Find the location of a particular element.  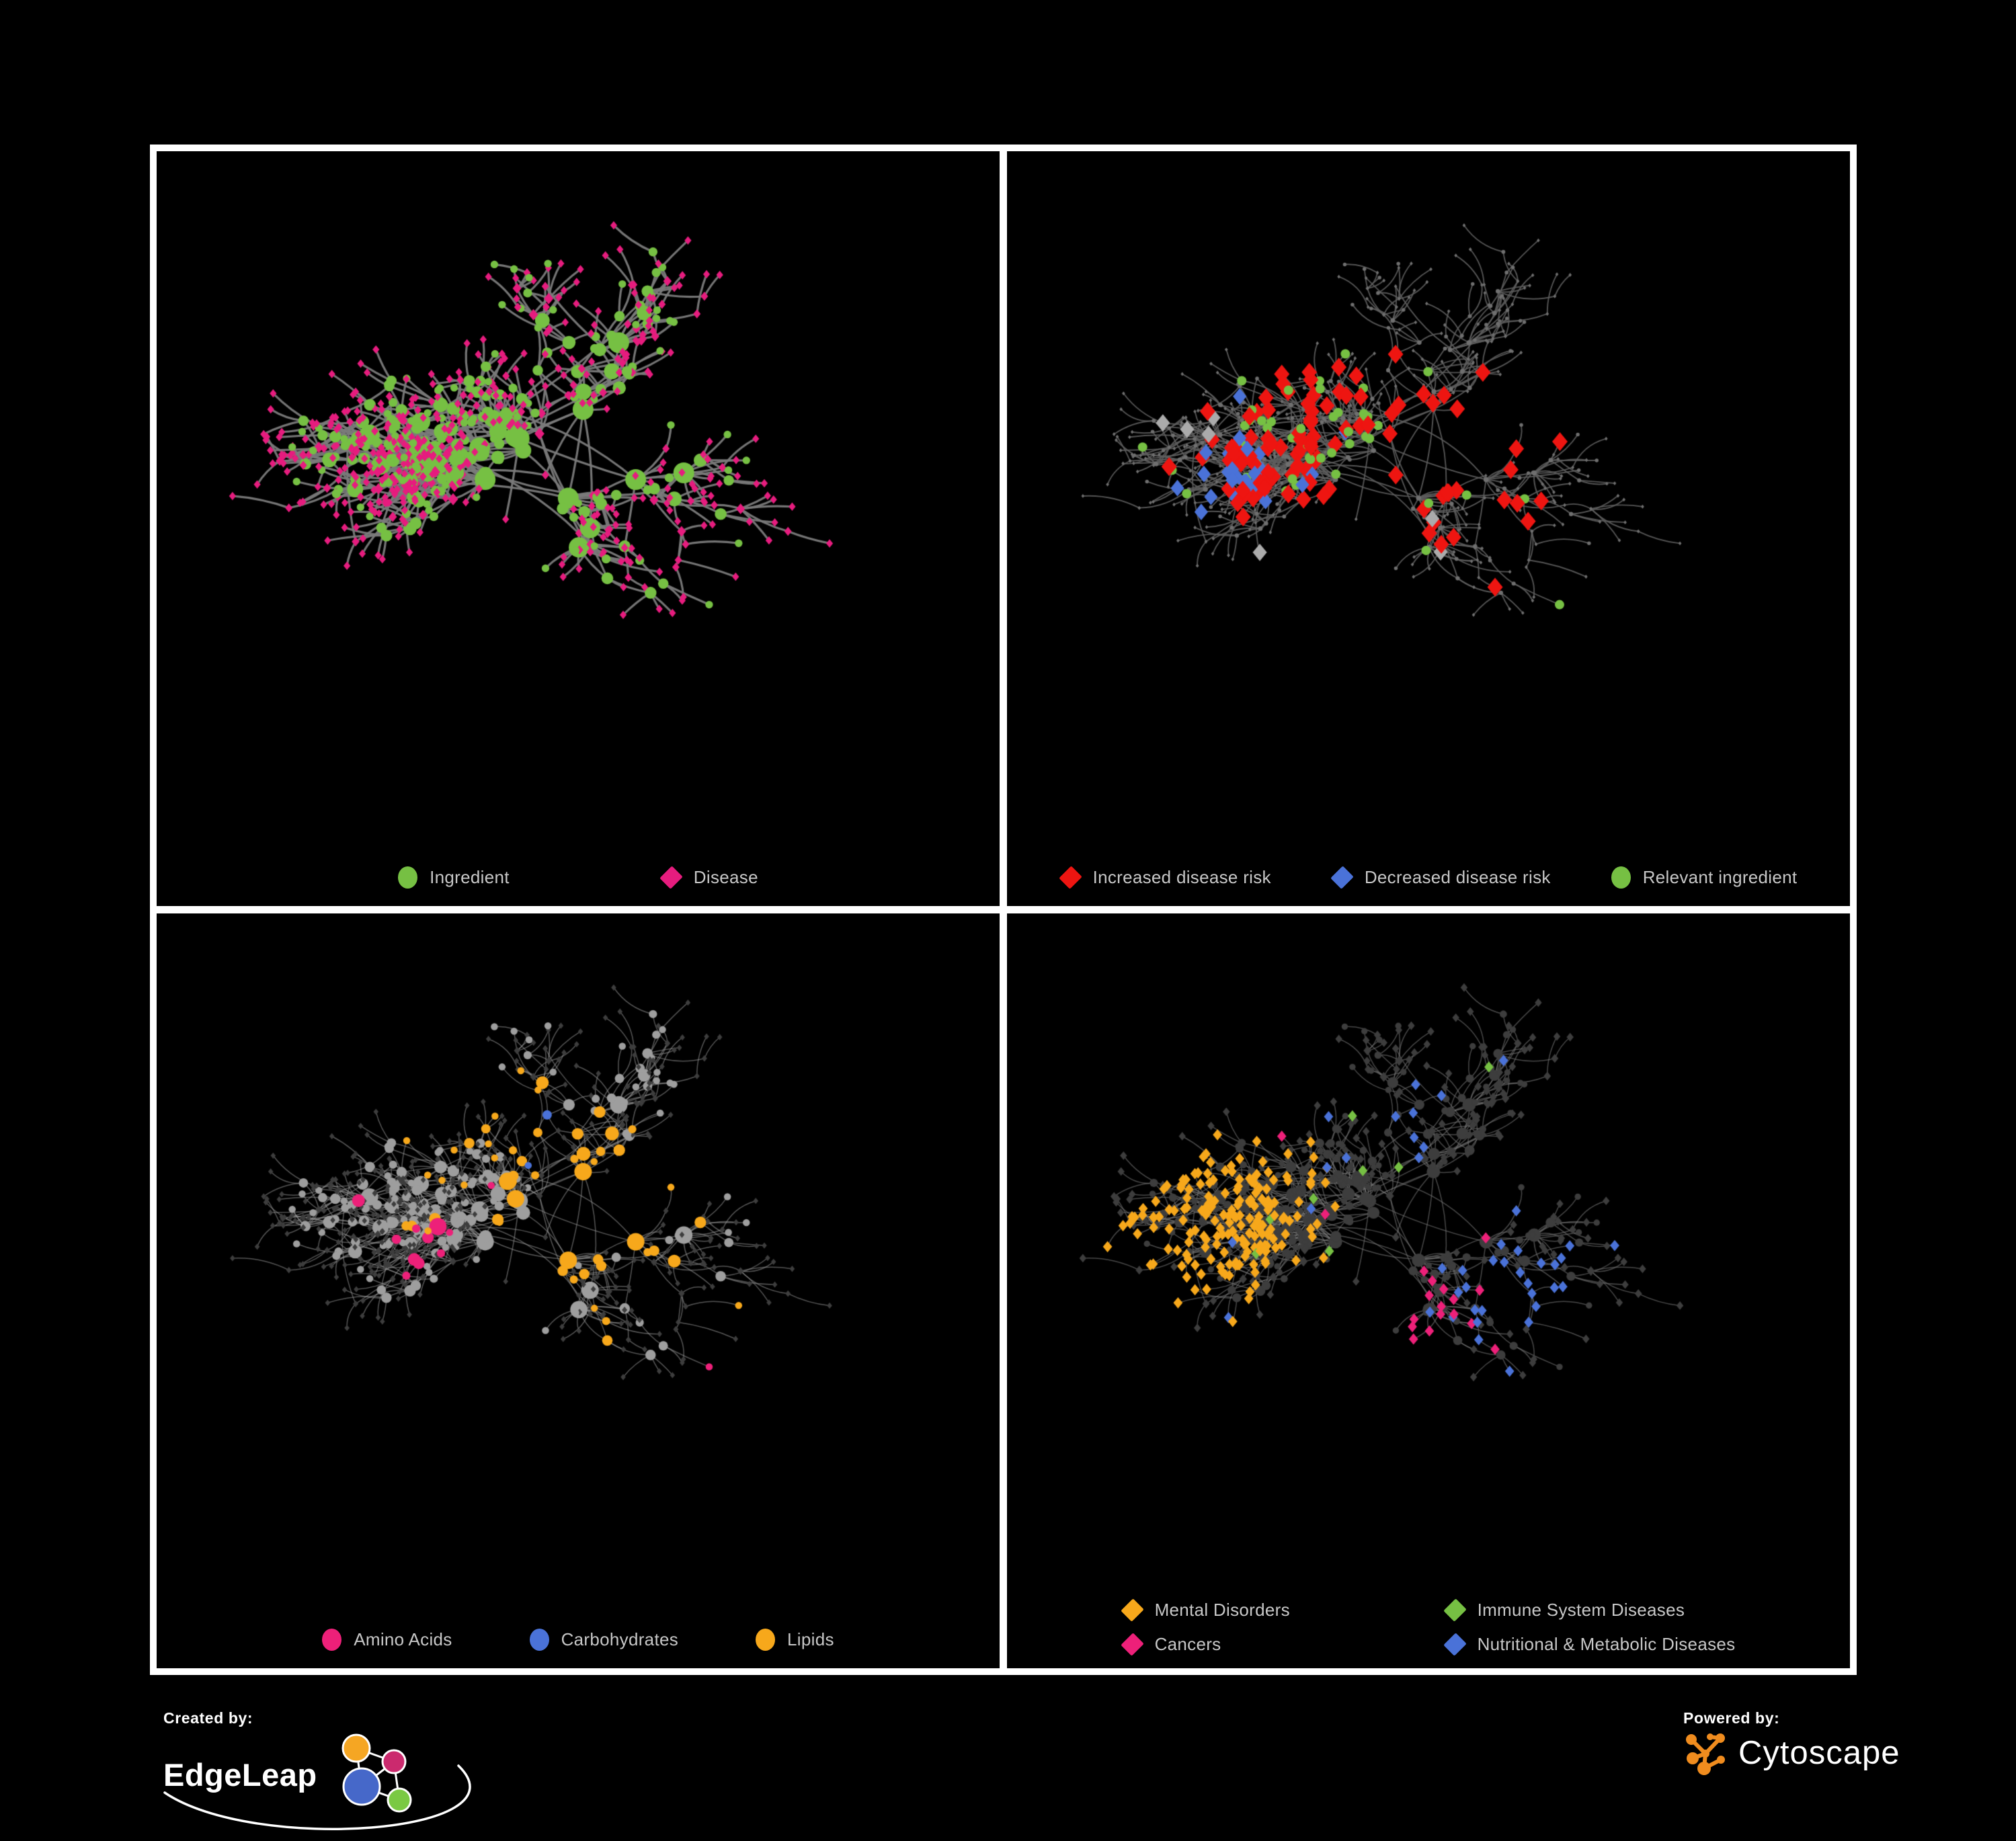

ingredient-circle-icon is located at coordinates (408, 877).